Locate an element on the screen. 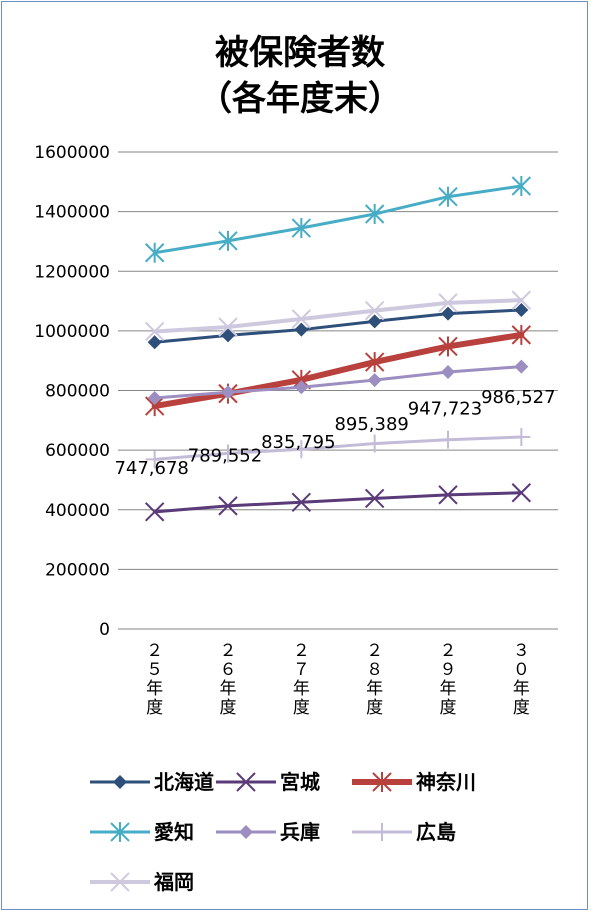  series-広島 is located at coordinates (338, 448).